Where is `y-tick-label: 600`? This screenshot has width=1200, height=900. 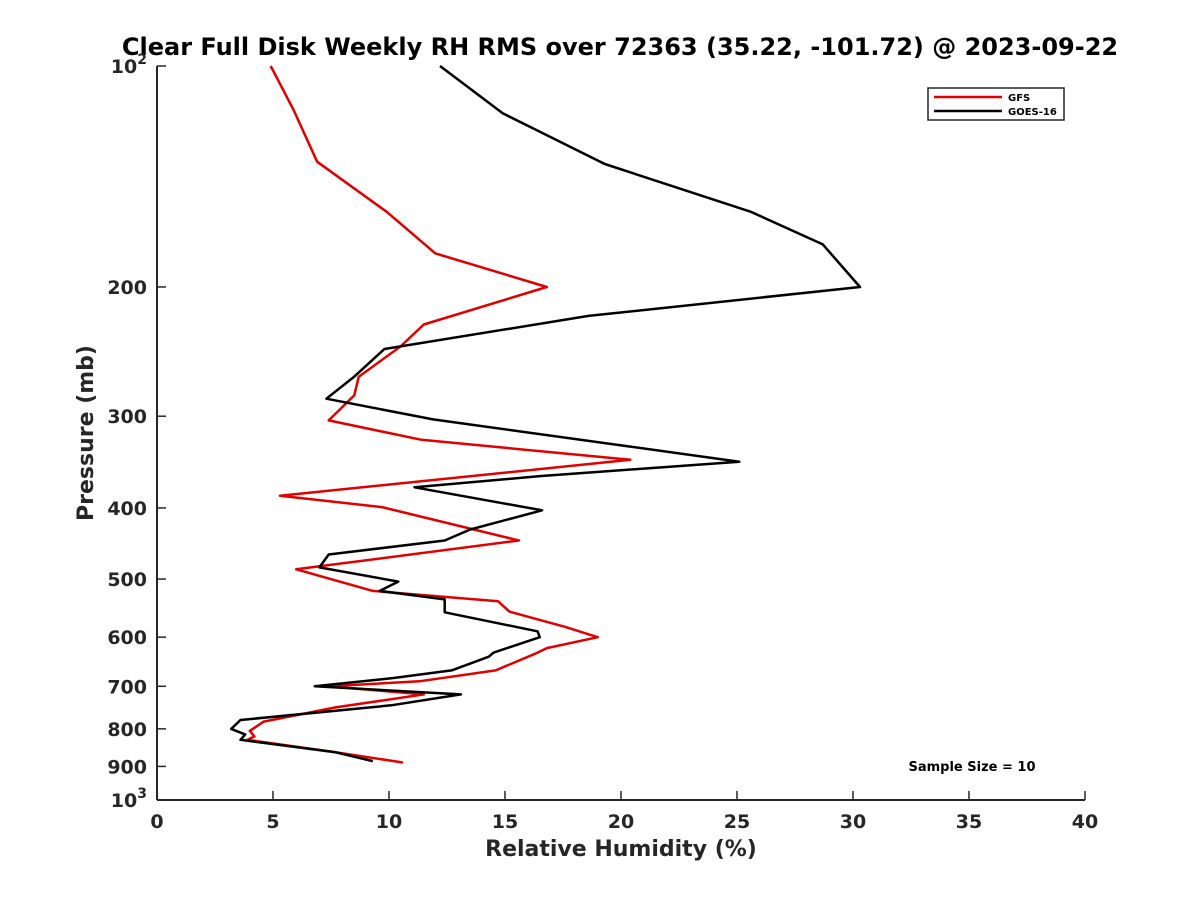
y-tick-label: 600 is located at coordinates (127, 638).